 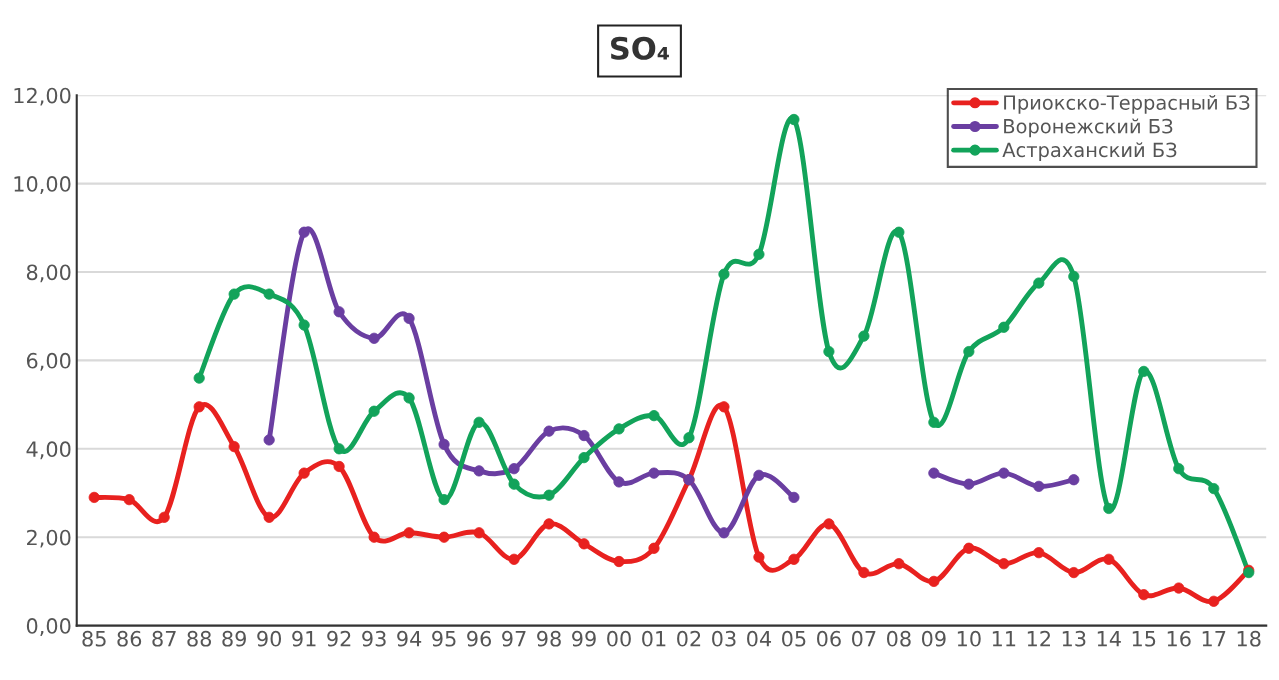 I want to click on x-tick-label: 00, so click(x=619, y=638).